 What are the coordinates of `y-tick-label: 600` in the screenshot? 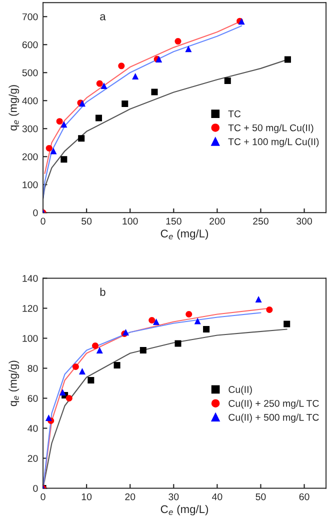 It's located at (30, 44).